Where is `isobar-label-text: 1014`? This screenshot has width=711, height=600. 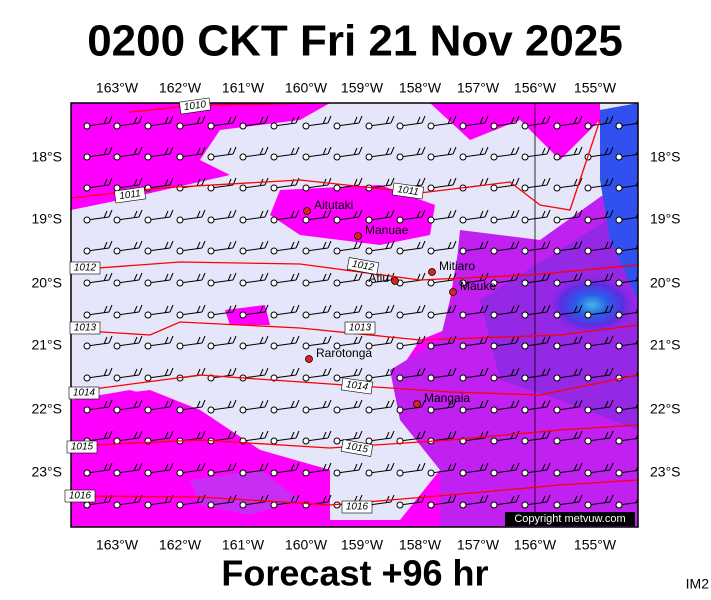 isobar-label-text: 1014 is located at coordinates (357, 386).